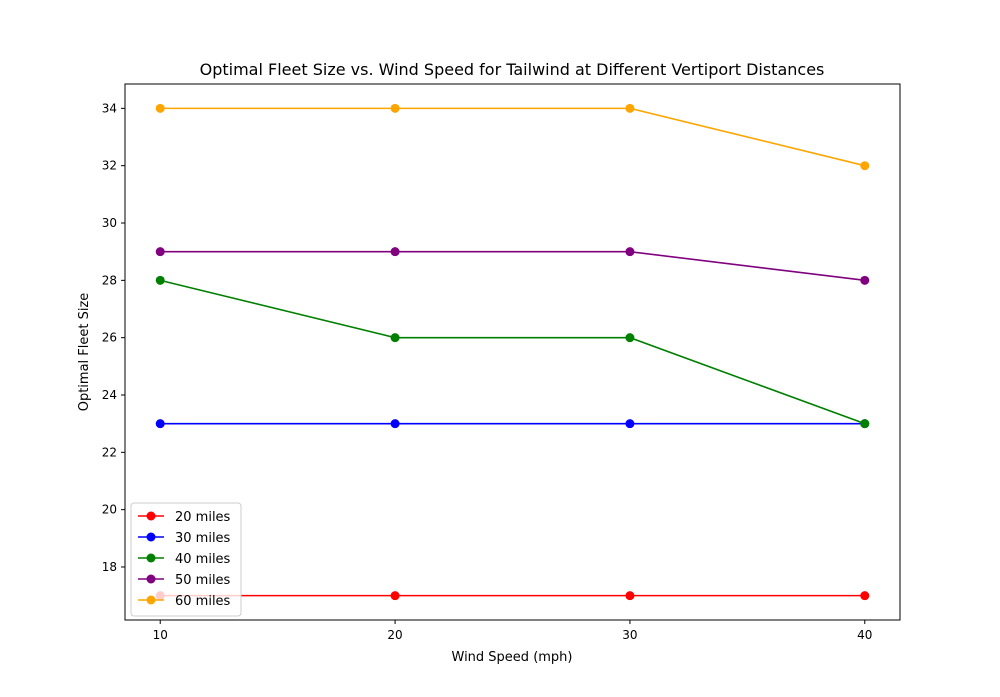 The height and width of the screenshot is (697, 1000). Describe the element at coordinates (512, 424) in the screenshot. I see `series-30-miles` at that location.